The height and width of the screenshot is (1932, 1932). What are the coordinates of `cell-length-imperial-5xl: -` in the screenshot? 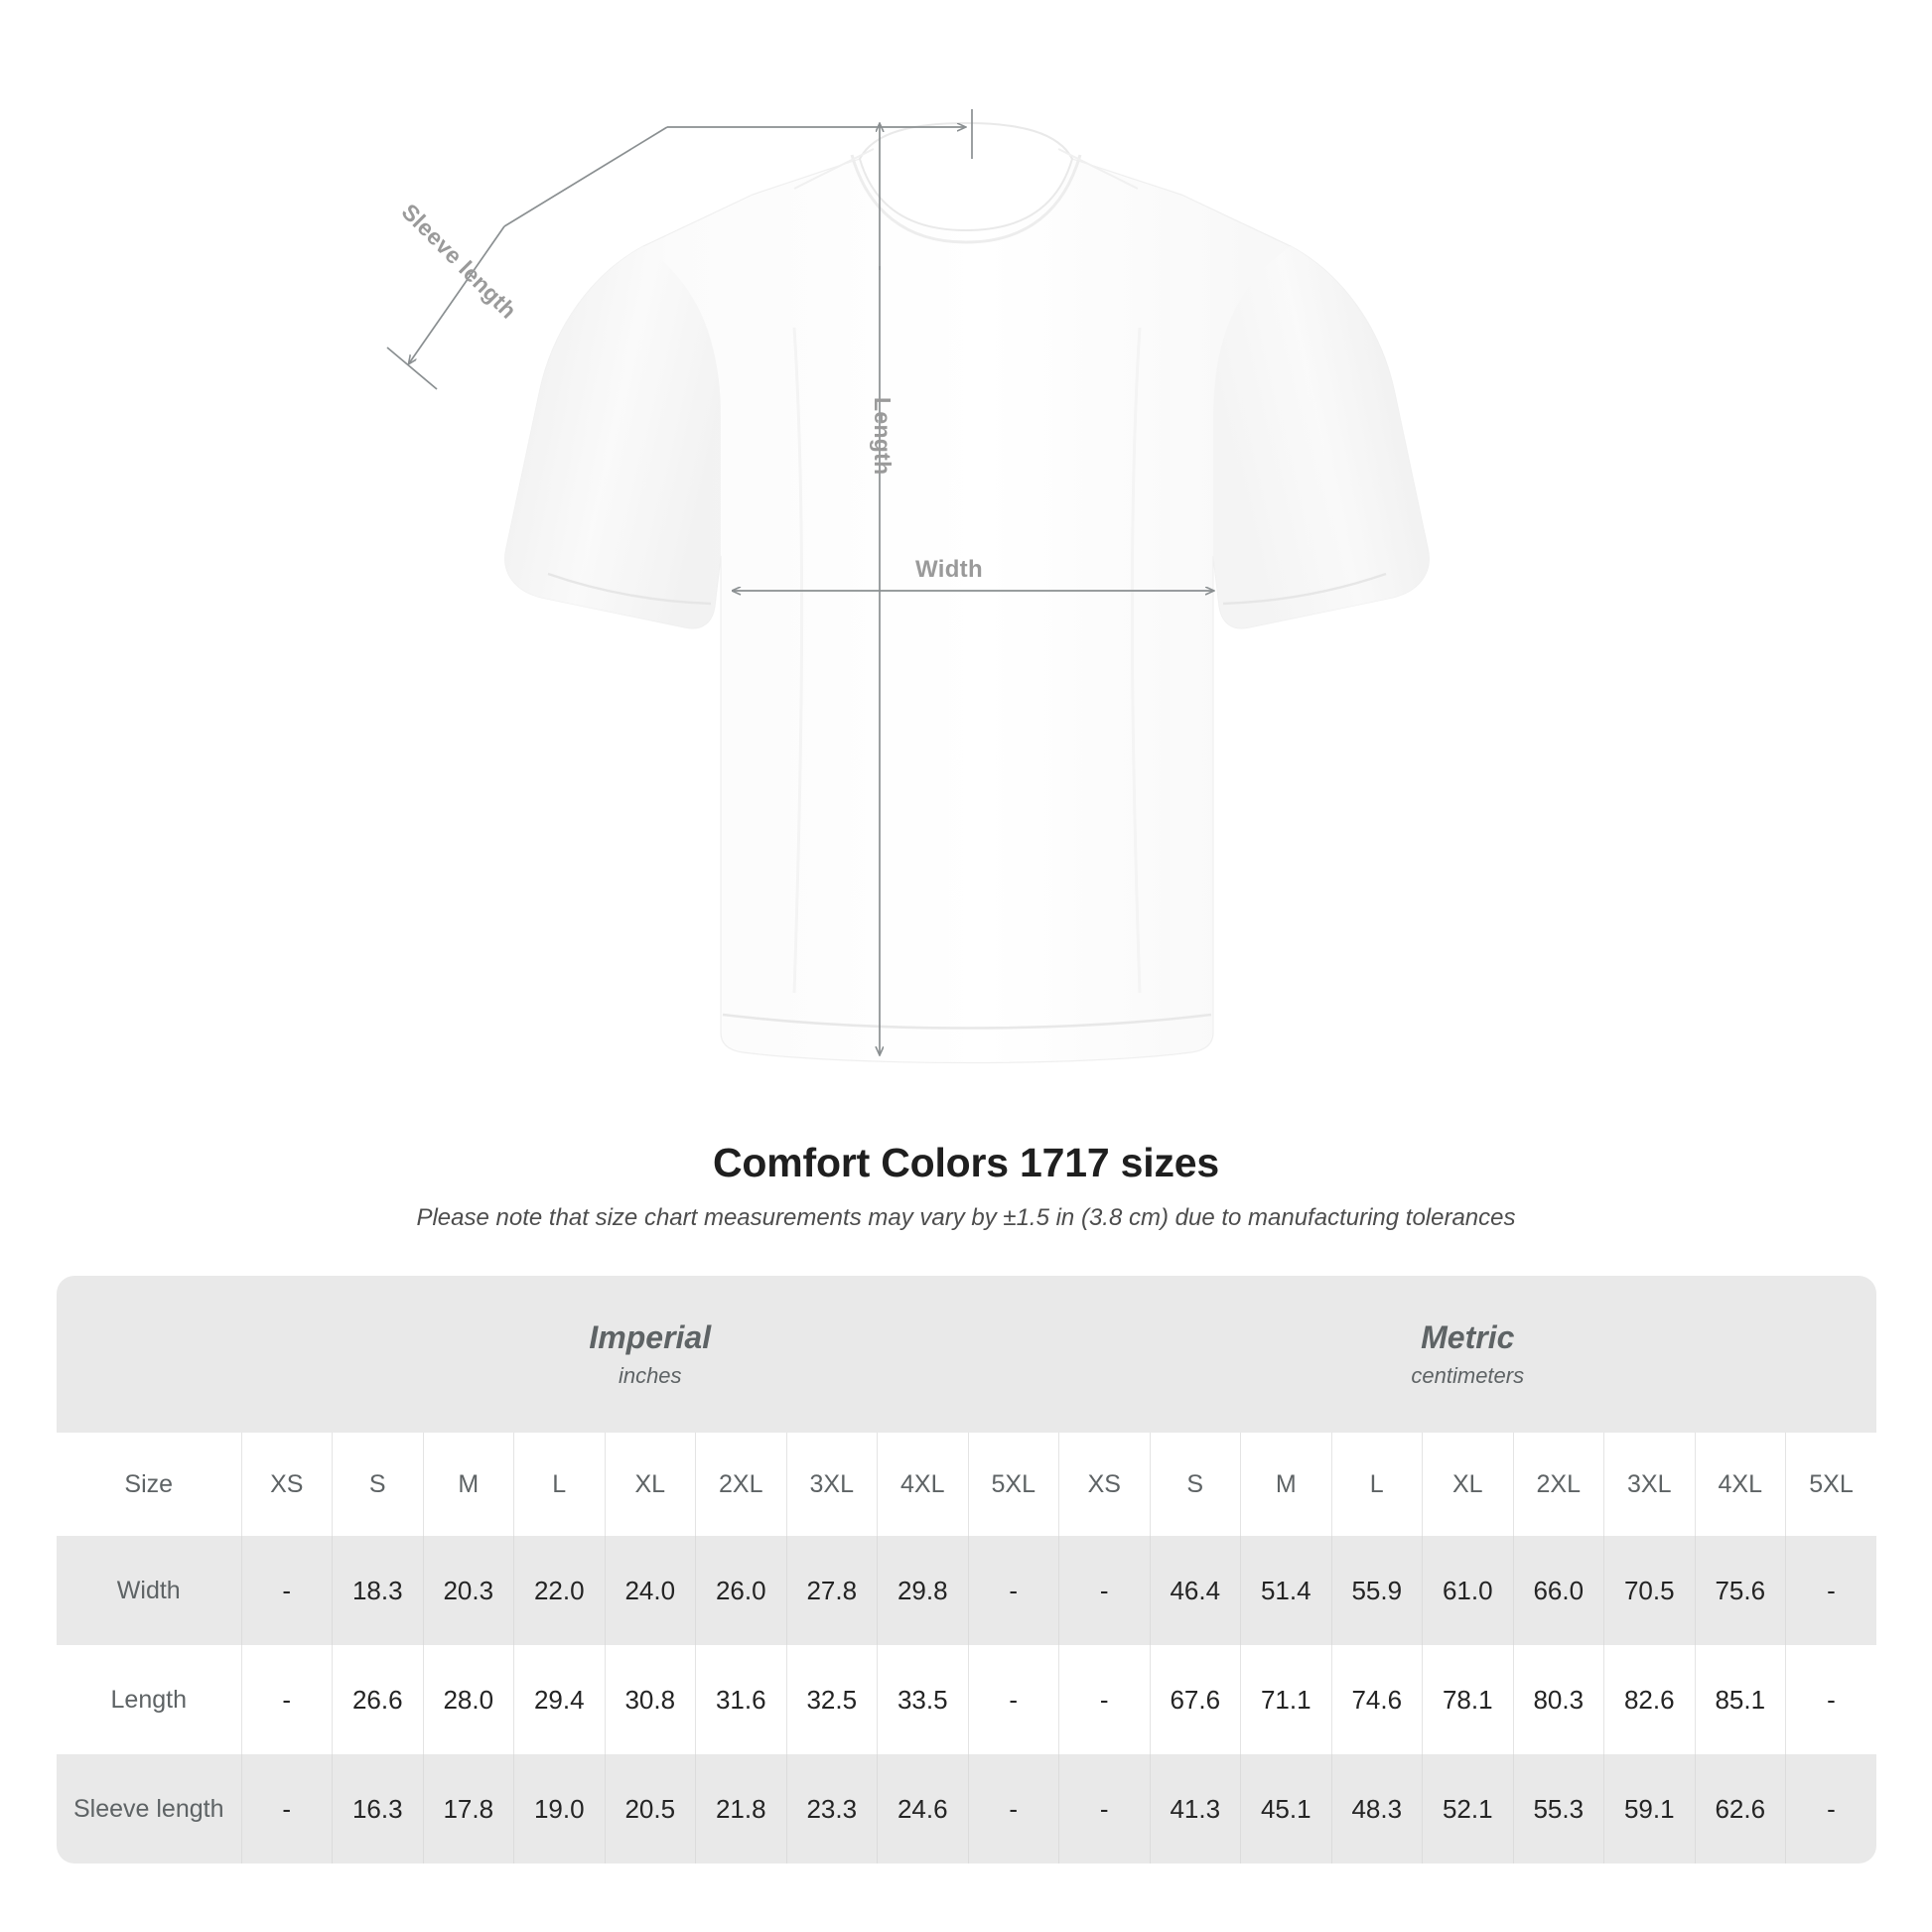 It's located at (1013, 1700).